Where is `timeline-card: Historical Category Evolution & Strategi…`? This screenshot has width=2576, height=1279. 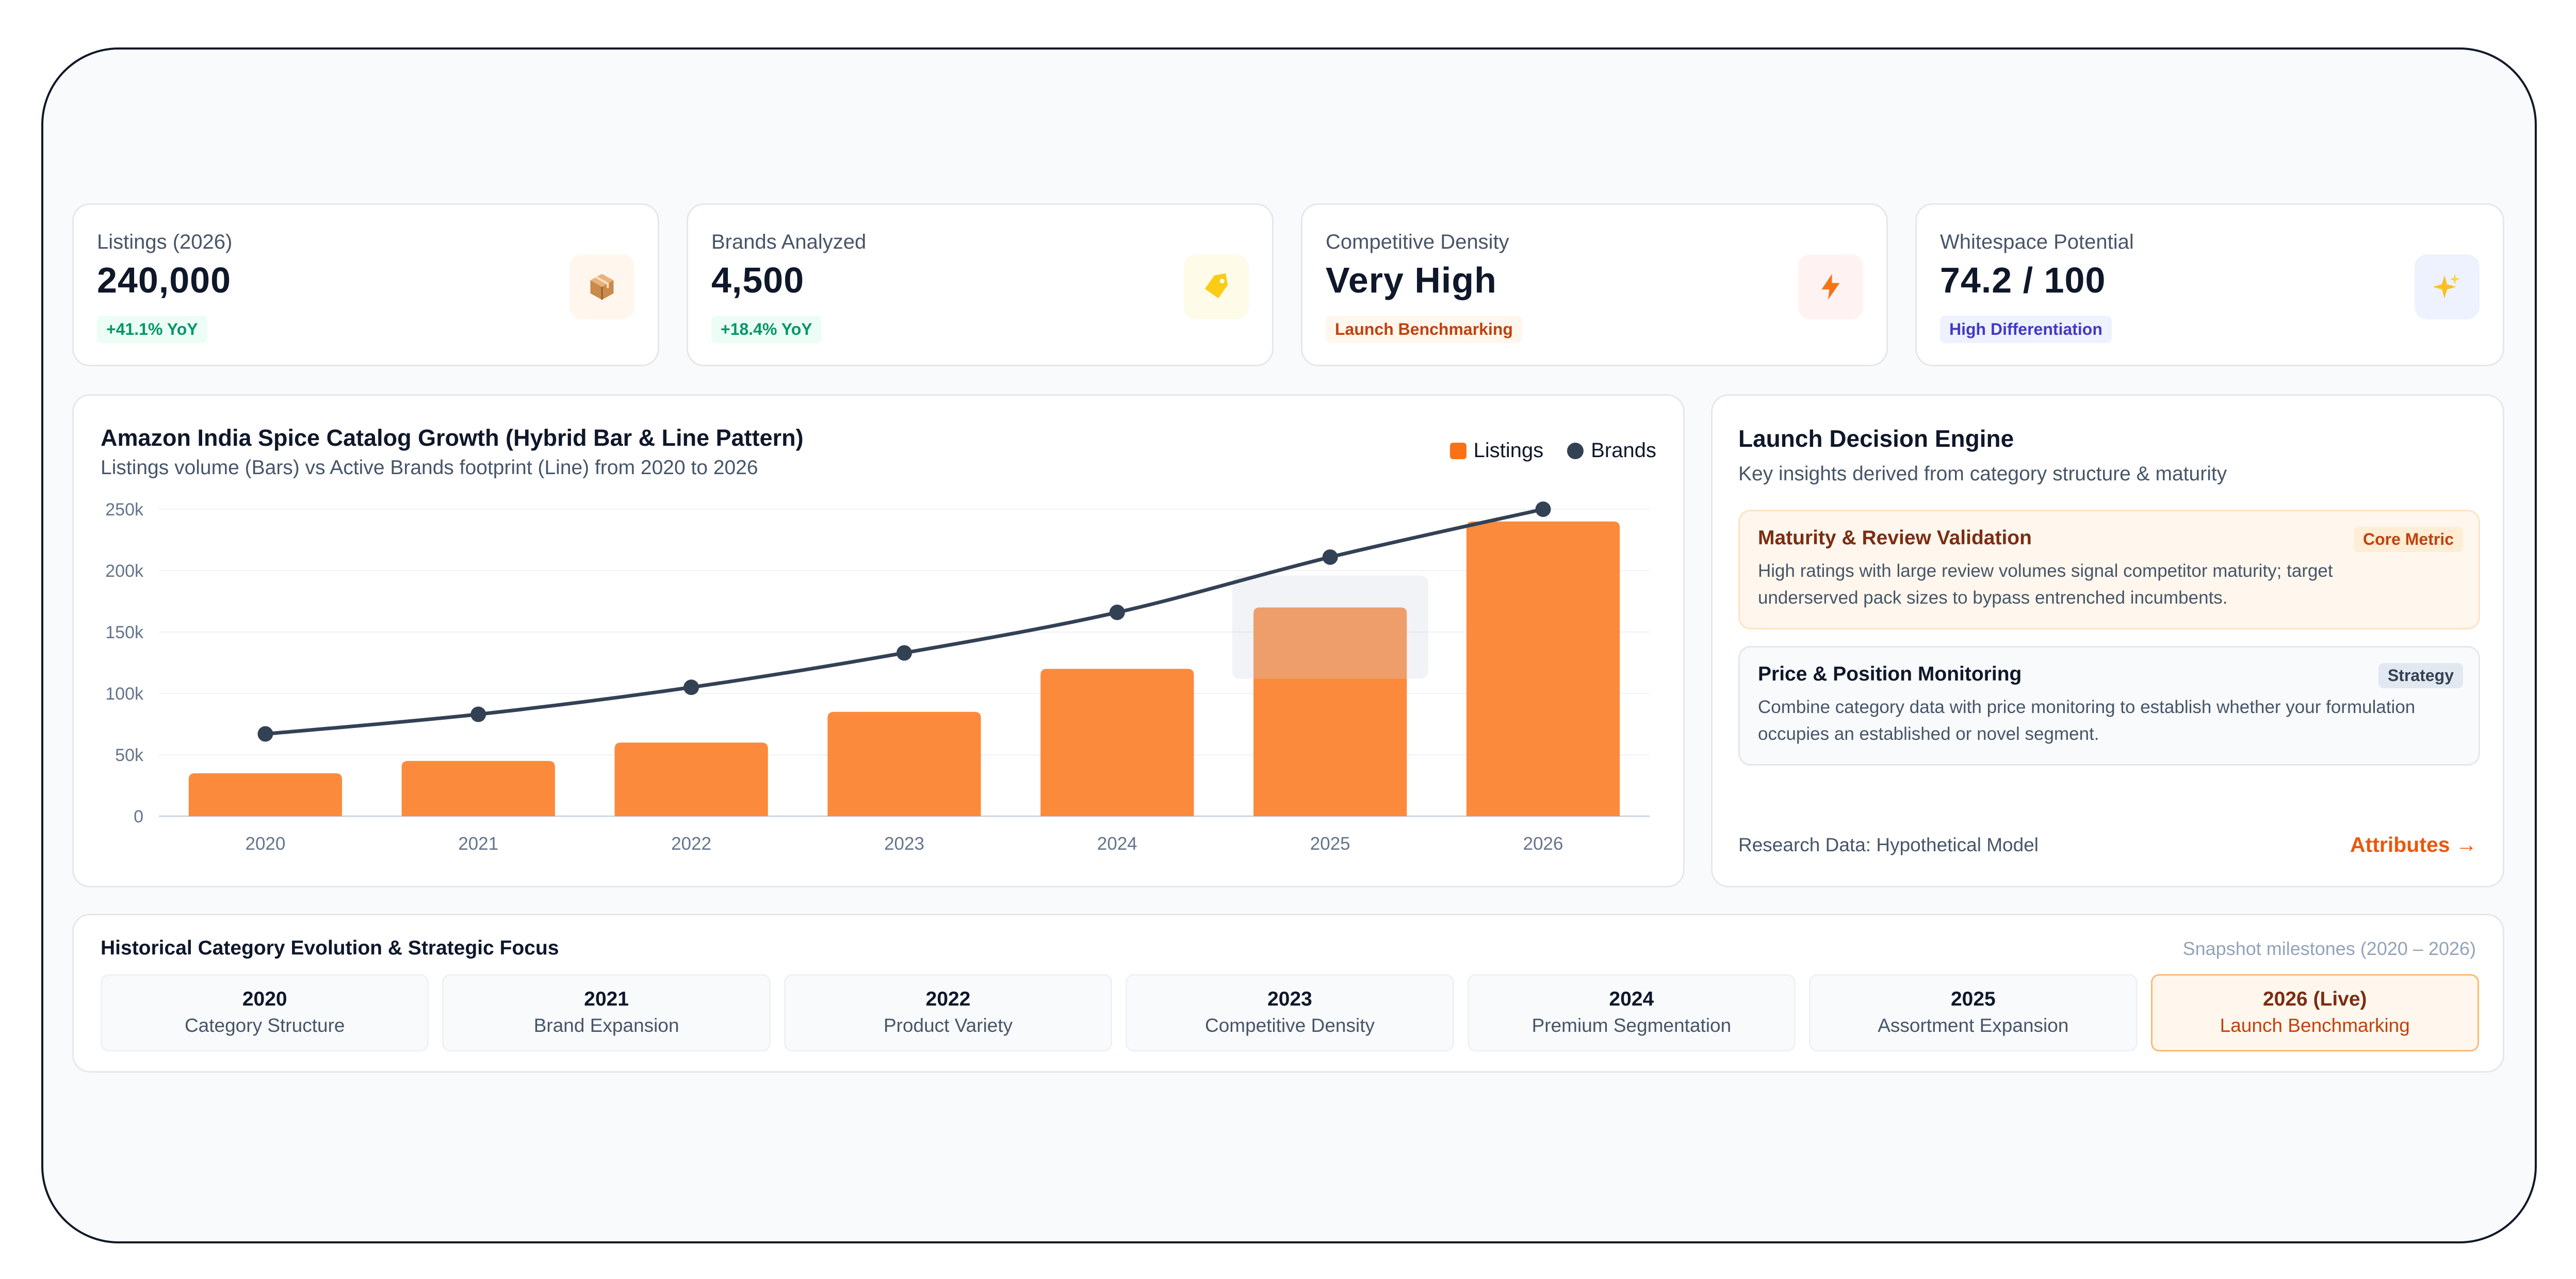 timeline-card: Historical Category Evolution & Strategi… is located at coordinates (1288, 993).